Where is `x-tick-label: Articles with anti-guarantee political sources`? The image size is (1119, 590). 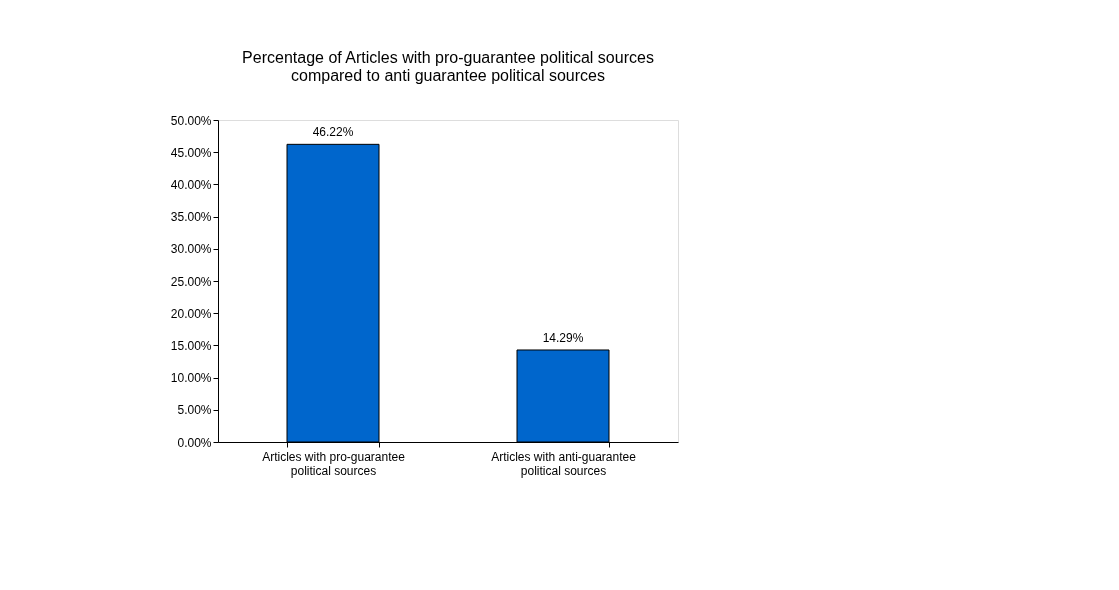 x-tick-label: Articles with anti-guarantee political sources is located at coordinates (564, 463).